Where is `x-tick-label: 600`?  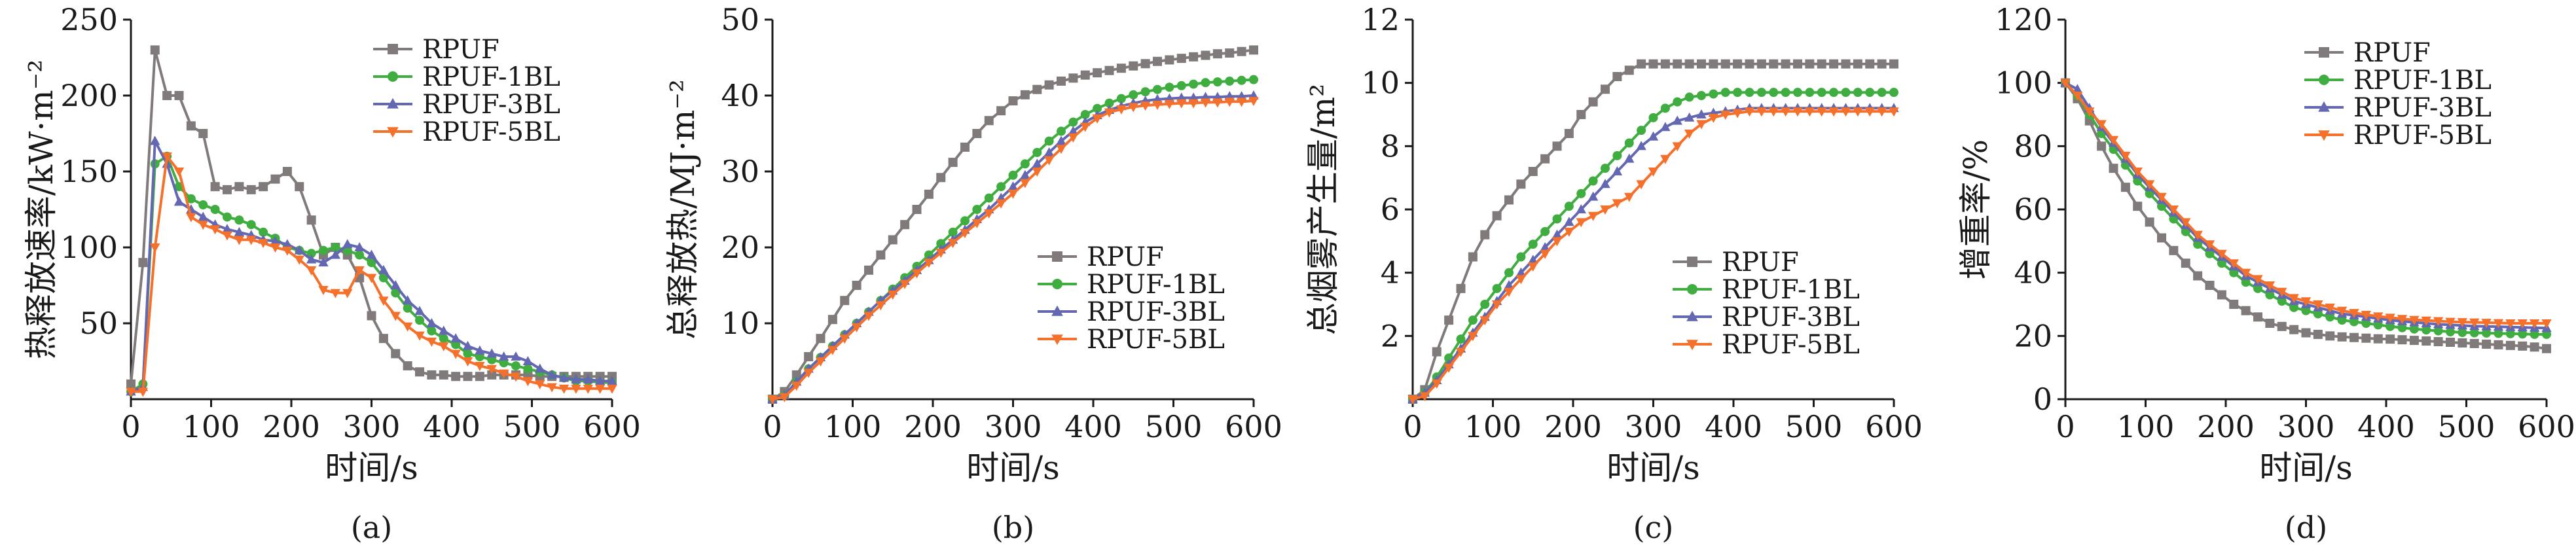
x-tick-label: 600 is located at coordinates (612, 427).